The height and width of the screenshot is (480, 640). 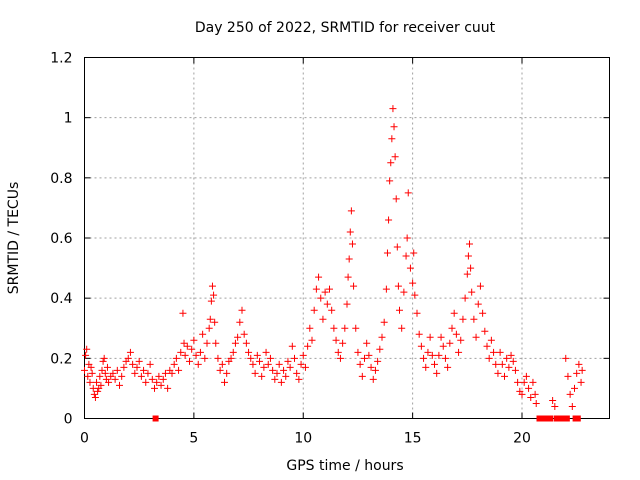 I want to click on y-axis-label: SRMTID / TECUs, so click(x=14, y=238).